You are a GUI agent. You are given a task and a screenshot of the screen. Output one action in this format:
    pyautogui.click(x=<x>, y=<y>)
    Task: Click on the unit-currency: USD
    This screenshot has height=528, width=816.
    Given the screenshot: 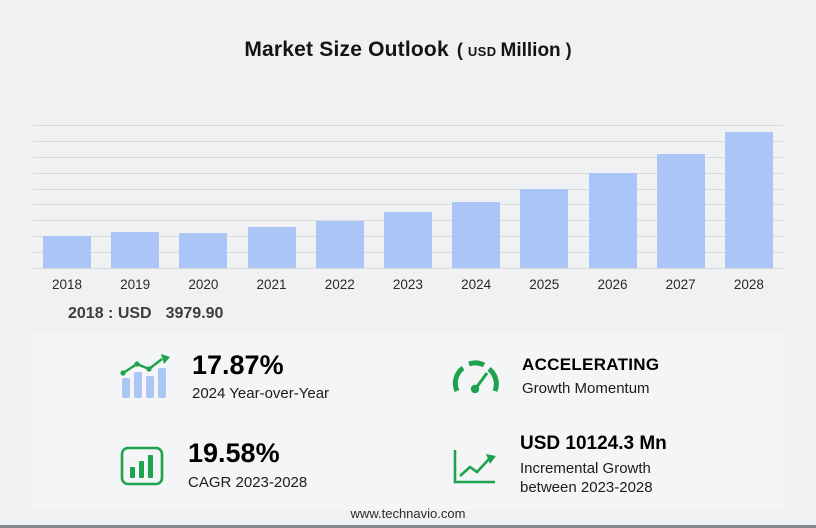 What is the action you would take?
    pyautogui.click(x=482, y=51)
    